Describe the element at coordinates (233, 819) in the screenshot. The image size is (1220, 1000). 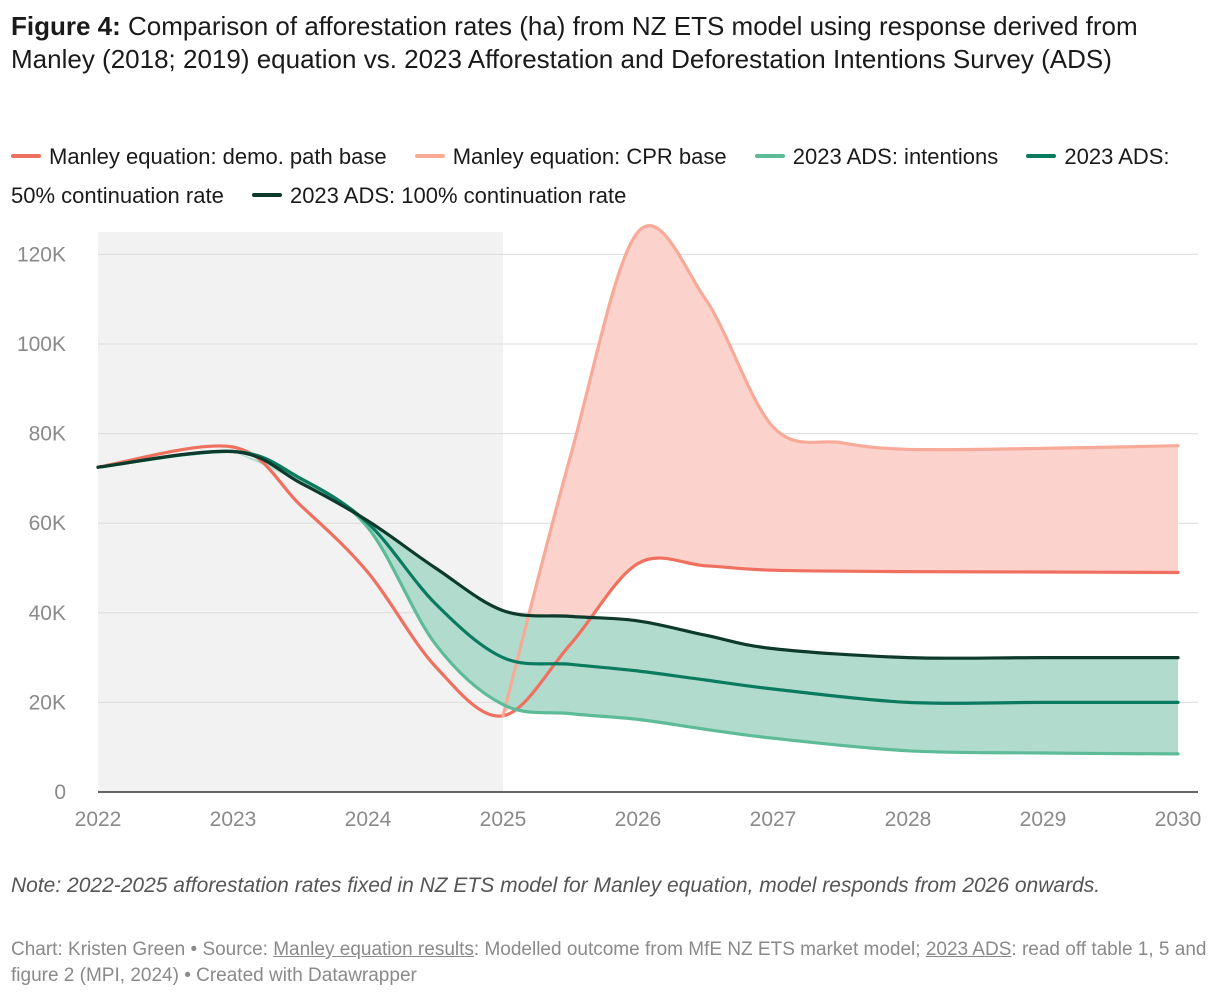
I see `x-tick-label: 2023` at that location.